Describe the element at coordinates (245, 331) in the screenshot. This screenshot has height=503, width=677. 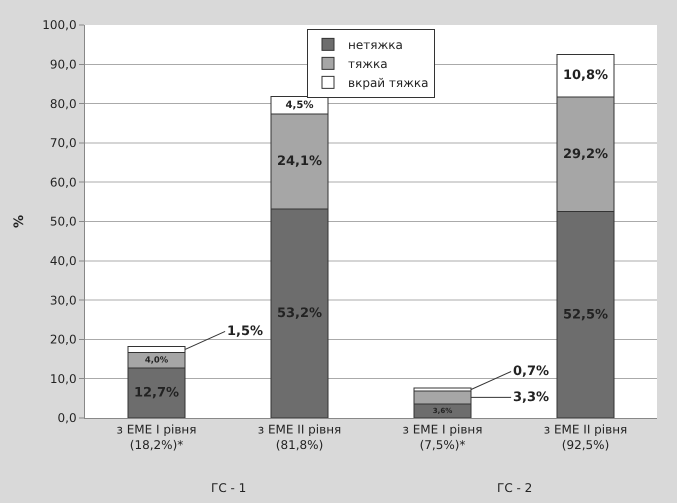
I see `data-label: 1,5%` at that location.